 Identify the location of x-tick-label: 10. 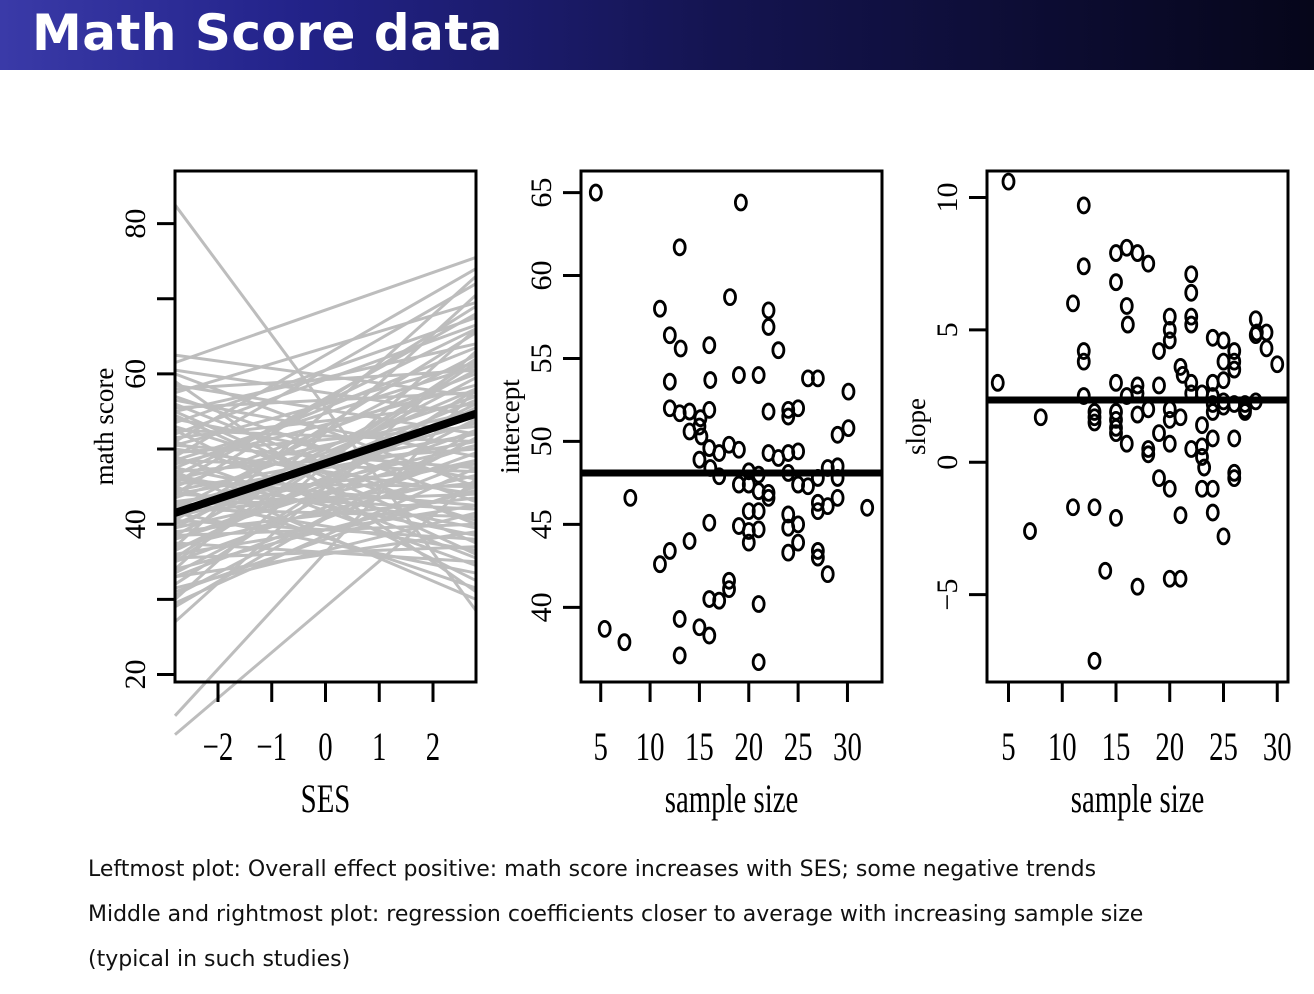
(1062, 746).